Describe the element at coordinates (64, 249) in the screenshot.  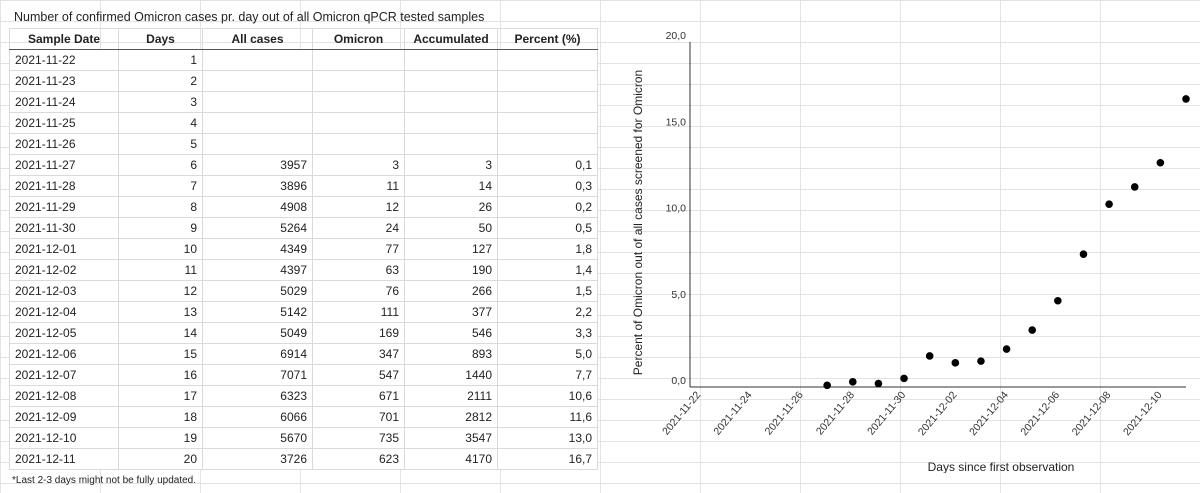
I see `cell-sample-date: 2021-12-01` at that location.